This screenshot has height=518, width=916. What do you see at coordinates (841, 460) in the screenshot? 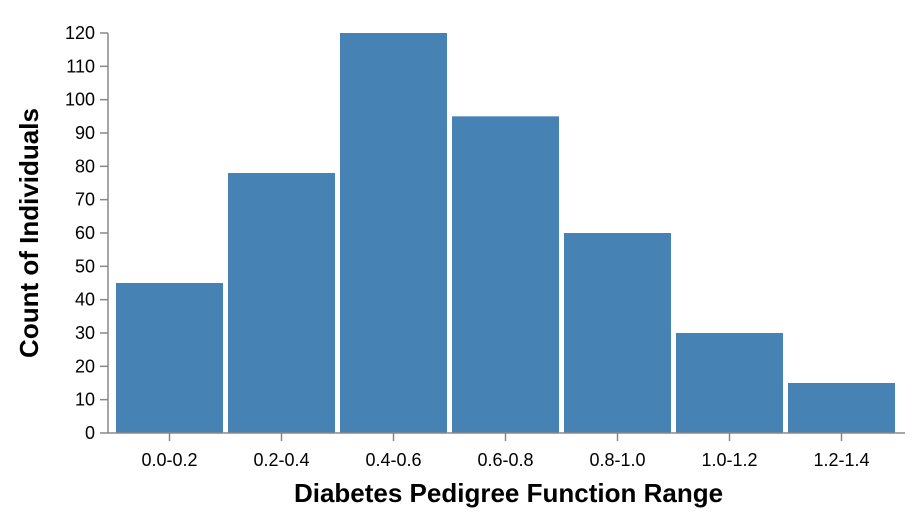
I see `x-tick-label: 1.2-1.4` at bounding box center [841, 460].